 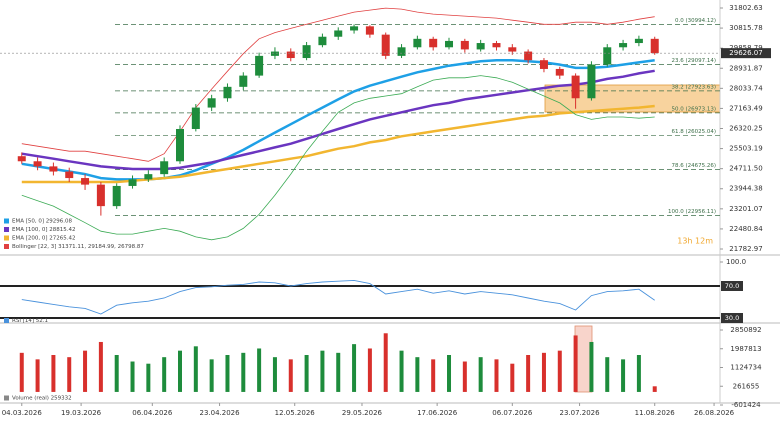 I want to click on y-tick-label: 24711.50, so click(x=745, y=169).